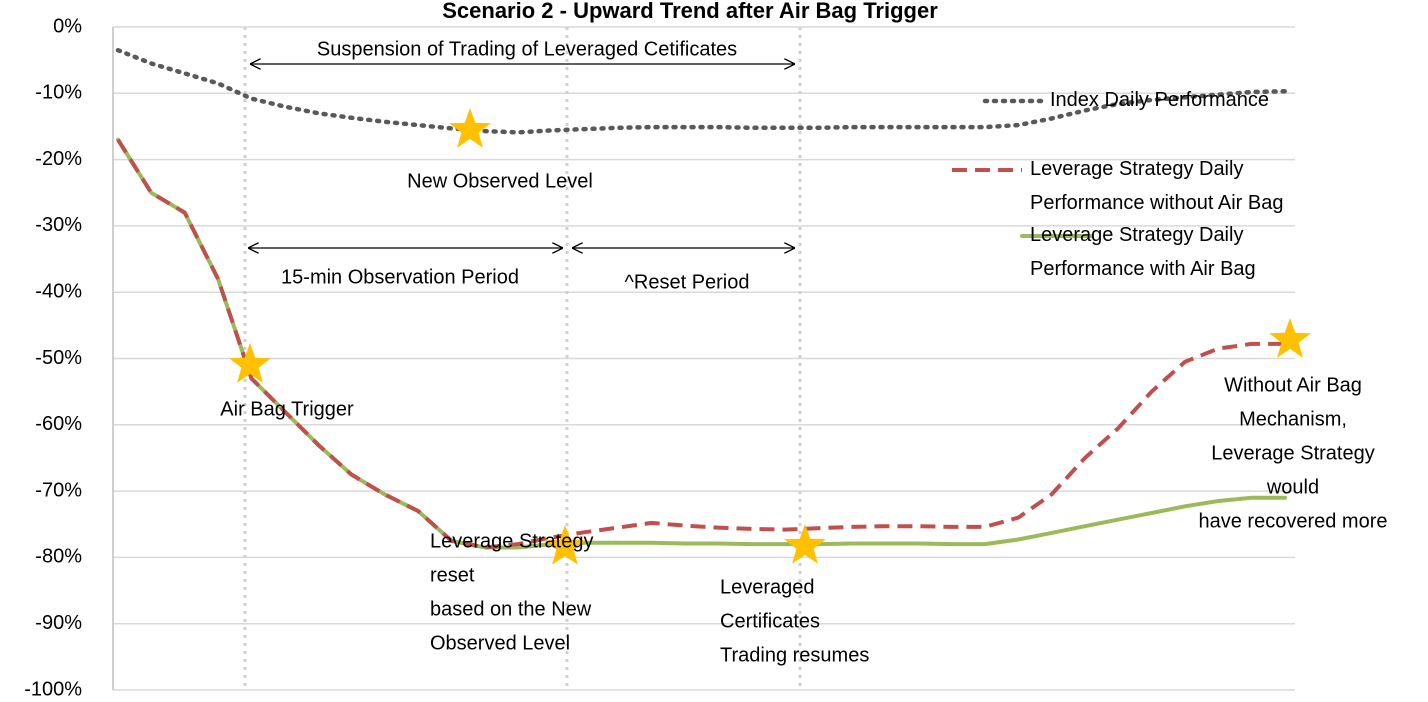 The image size is (1428, 702). Describe the element at coordinates (400, 277) in the screenshot. I see `annotation: 15-min Observation Period` at that location.